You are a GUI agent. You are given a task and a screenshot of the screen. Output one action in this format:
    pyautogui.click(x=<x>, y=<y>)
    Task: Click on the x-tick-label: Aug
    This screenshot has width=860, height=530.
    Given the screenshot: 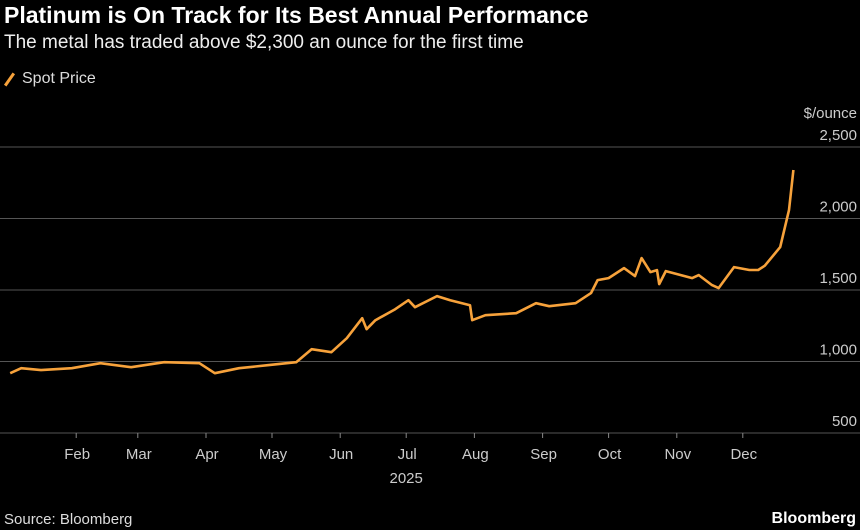 What is the action you would take?
    pyautogui.click(x=475, y=454)
    